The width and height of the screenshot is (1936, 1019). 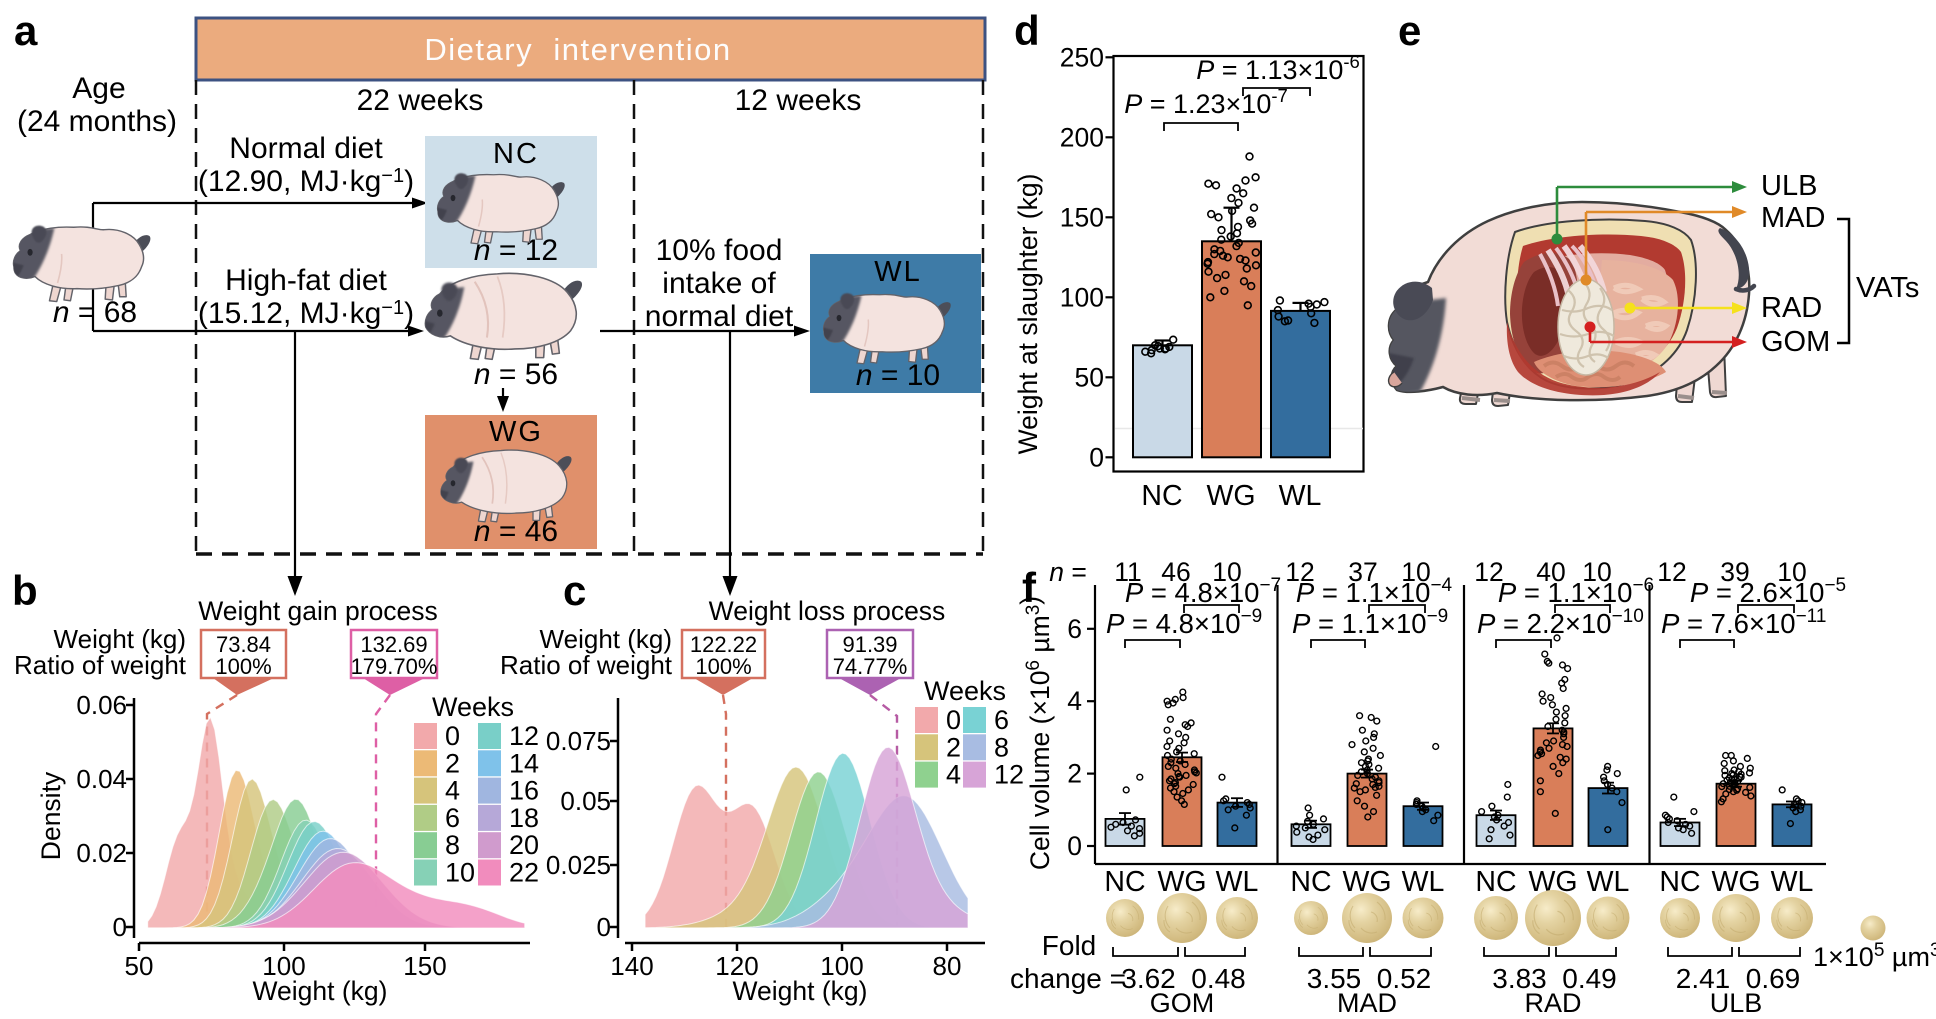 What do you see at coordinates (1409, 30) in the screenshot?
I see `svg-text: e` at bounding box center [1409, 30].